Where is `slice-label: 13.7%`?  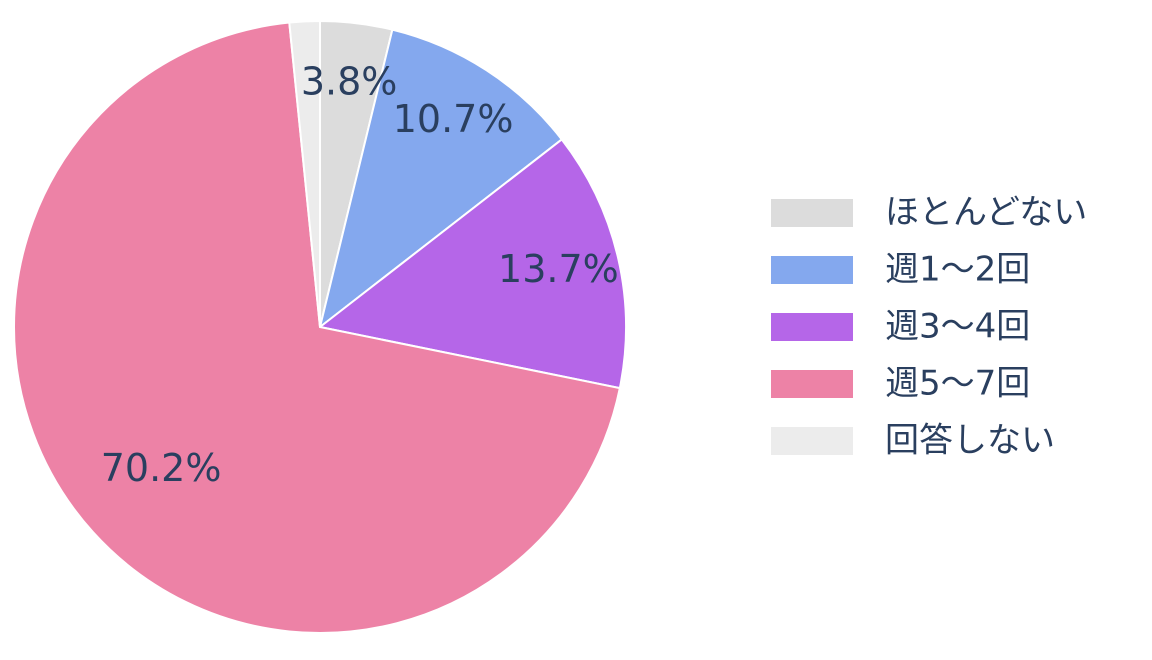
slice-label: 13.7% is located at coordinates (558, 269).